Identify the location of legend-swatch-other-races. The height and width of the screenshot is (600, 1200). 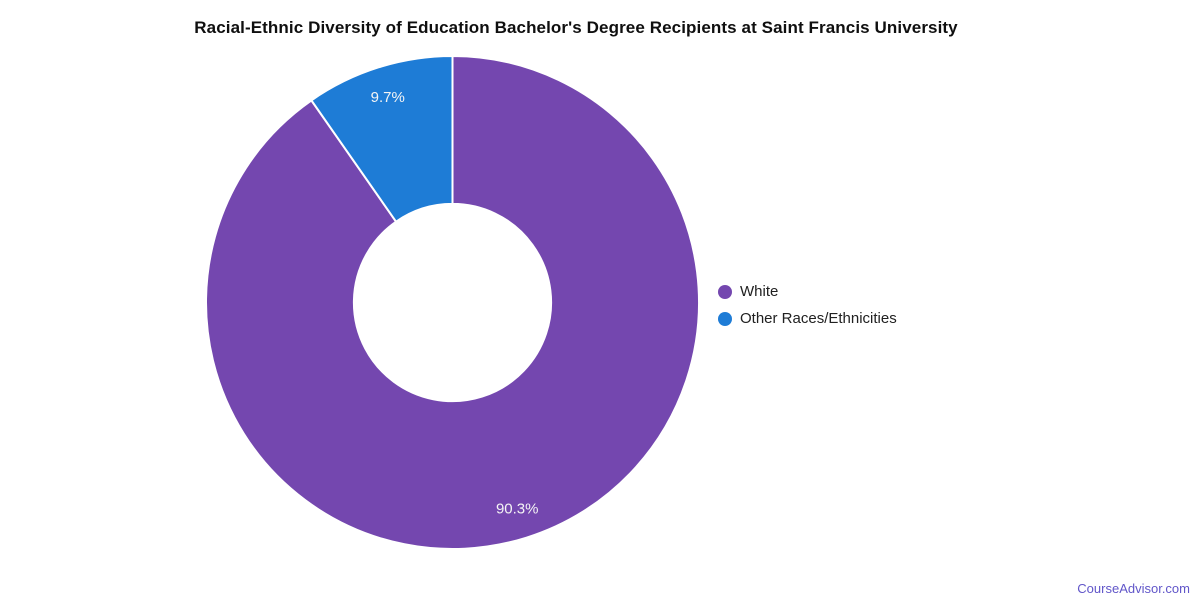
(725, 318).